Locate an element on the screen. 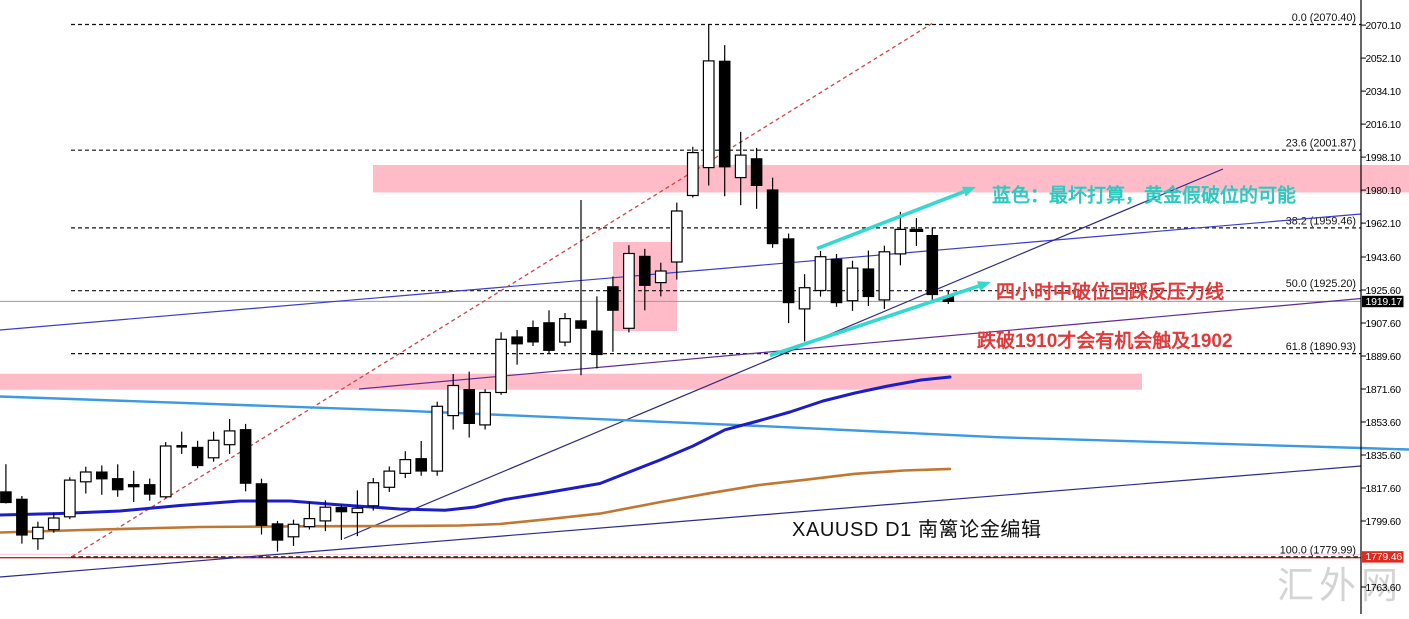 This screenshot has height=619, width=1409. svg-text: 1763.60 is located at coordinates (1384, 588).